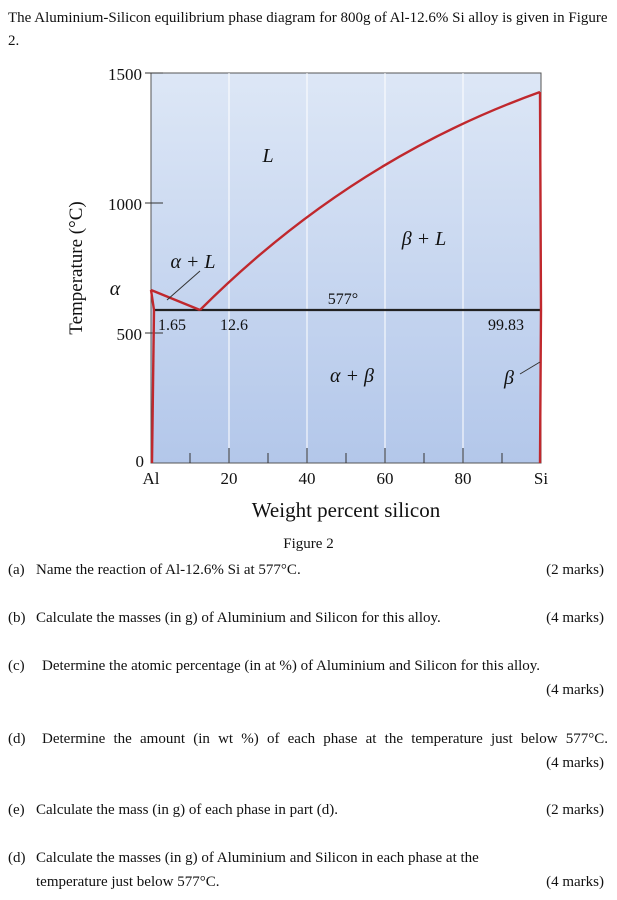  I want to click on x-tick-40: 40, so click(307, 478).